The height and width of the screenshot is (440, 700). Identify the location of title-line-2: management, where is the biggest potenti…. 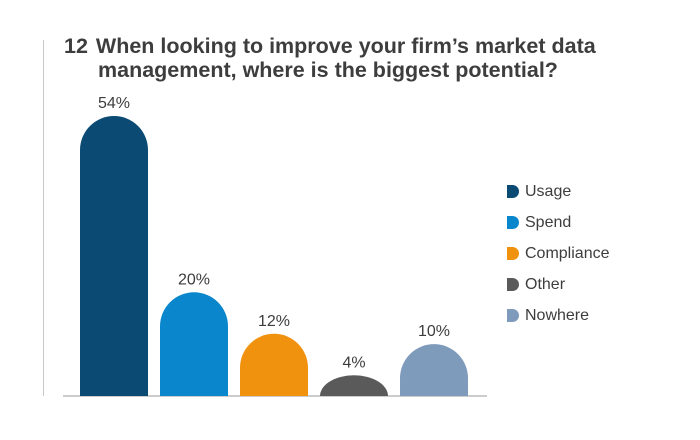
(328, 70).